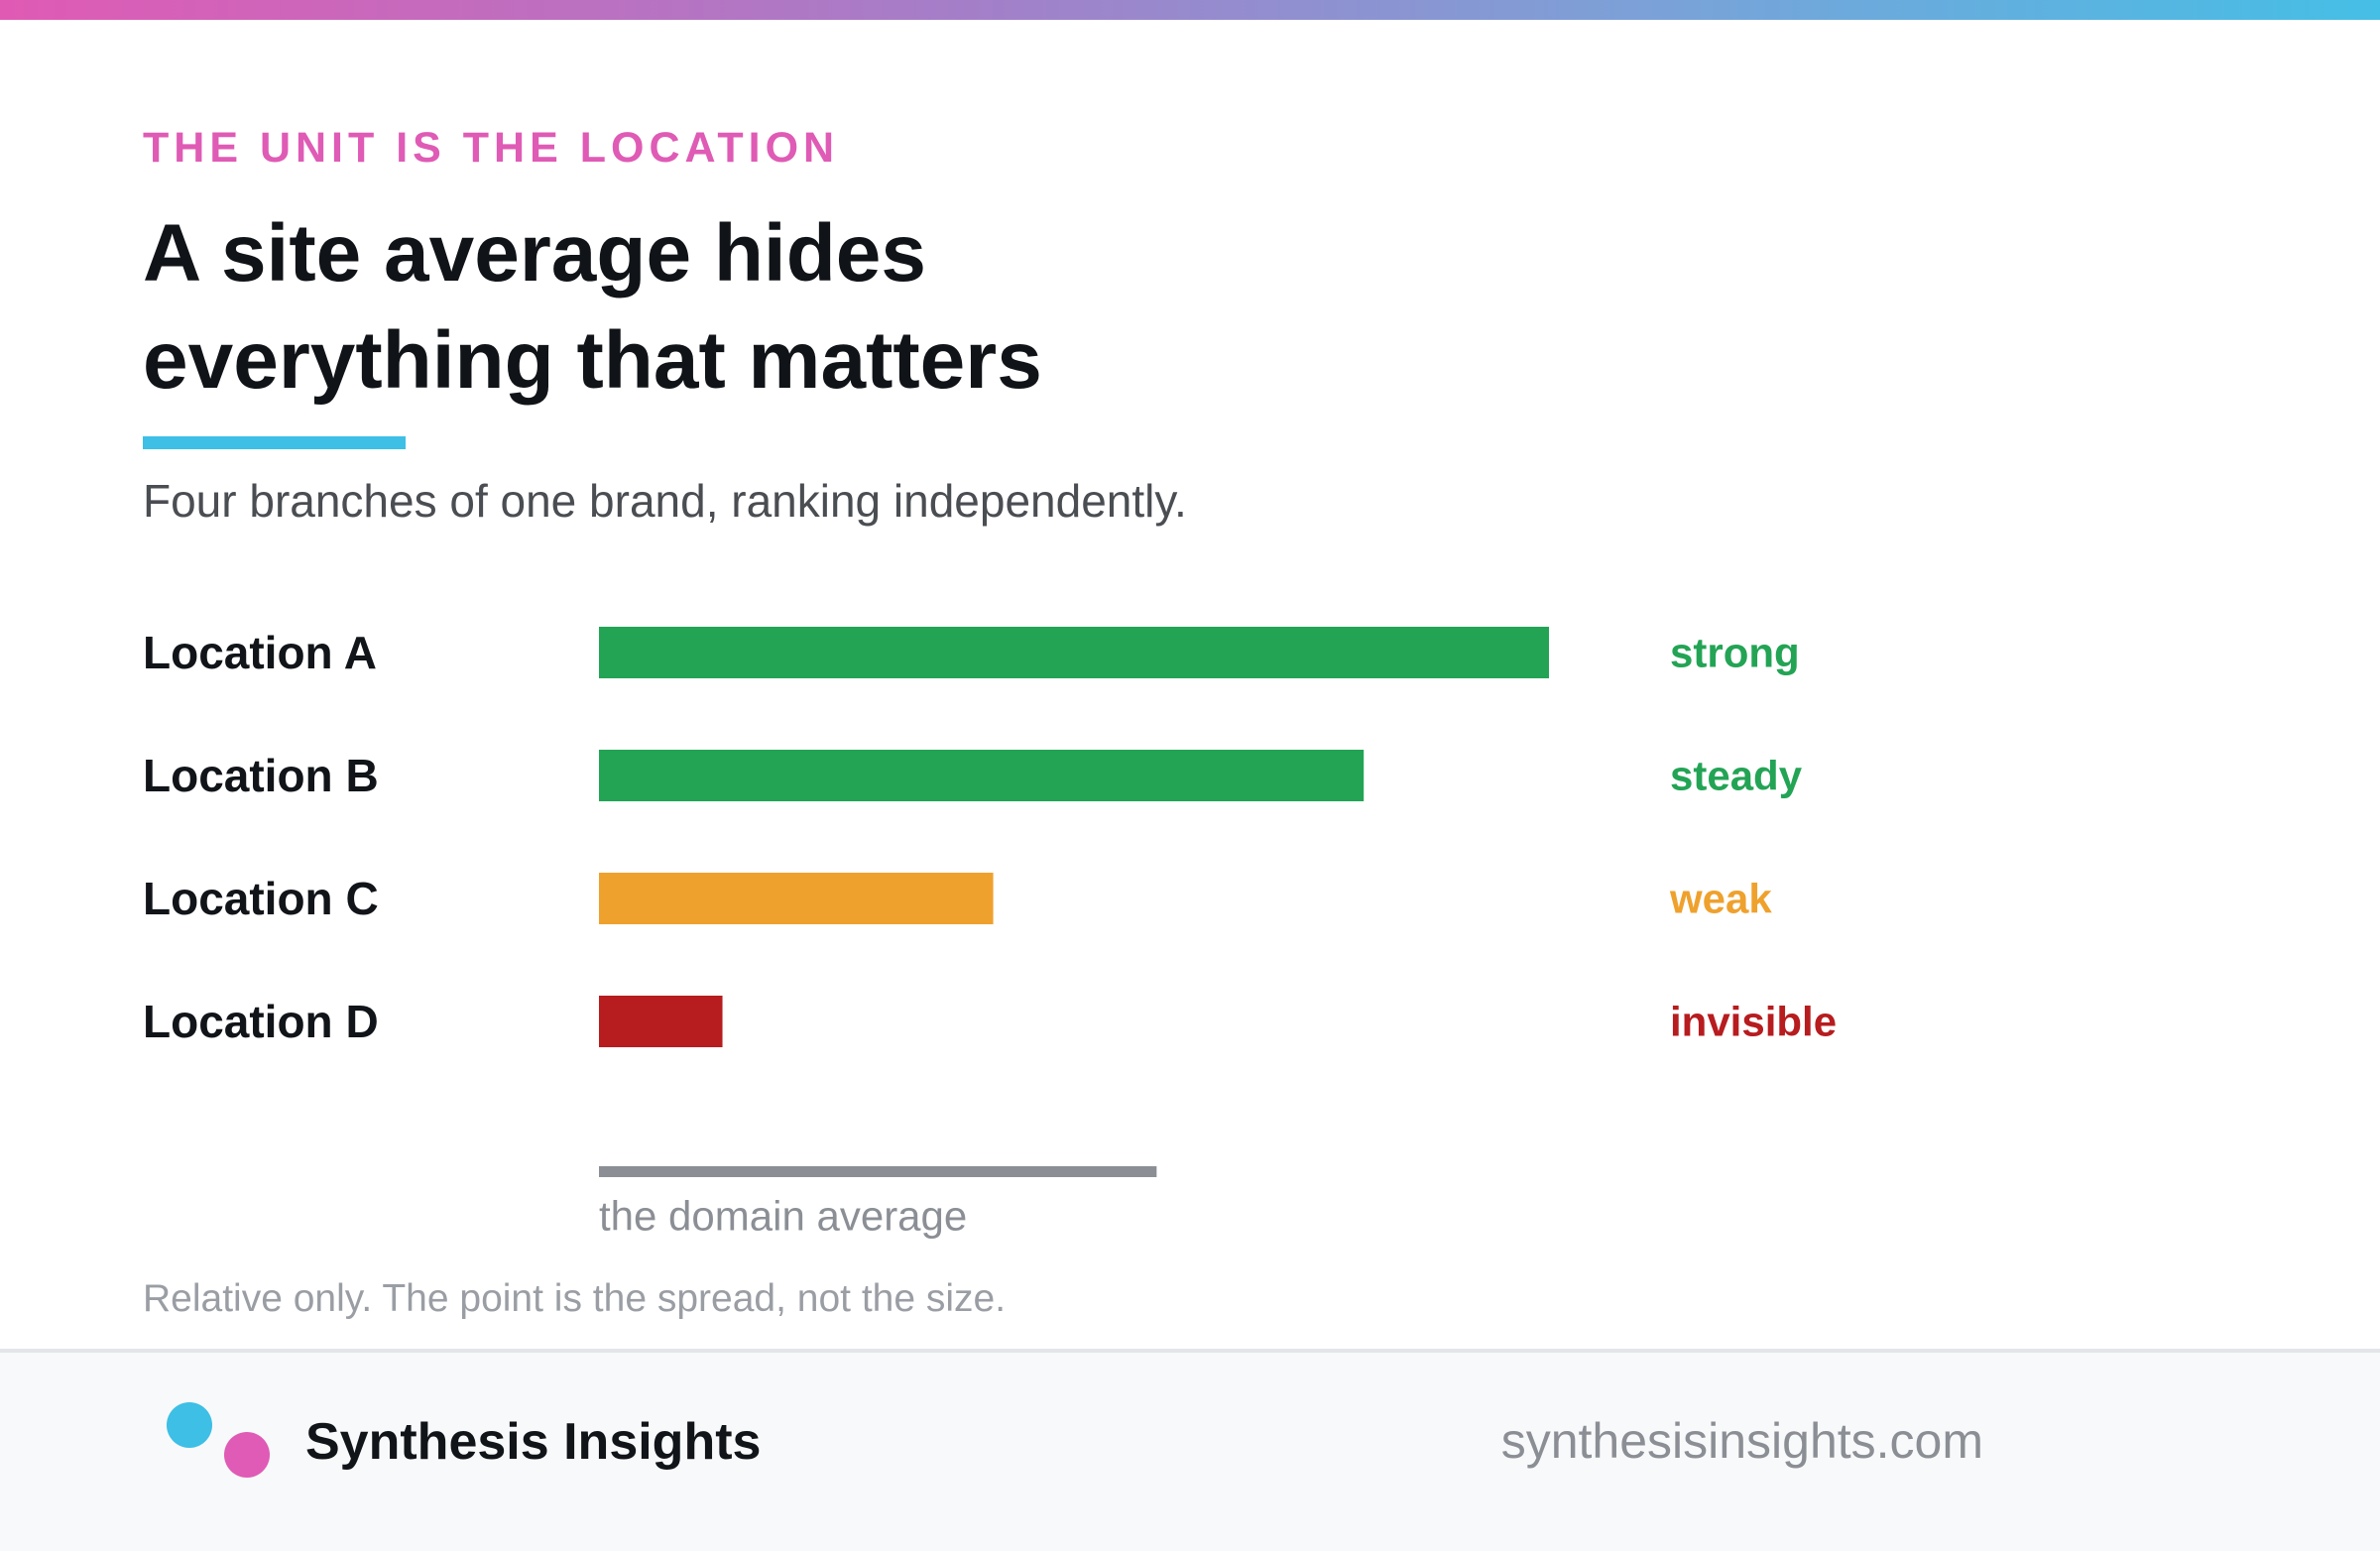 The width and height of the screenshot is (2380, 1551). What do you see at coordinates (260, 652) in the screenshot?
I see `category-label-location-a: Location A` at bounding box center [260, 652].